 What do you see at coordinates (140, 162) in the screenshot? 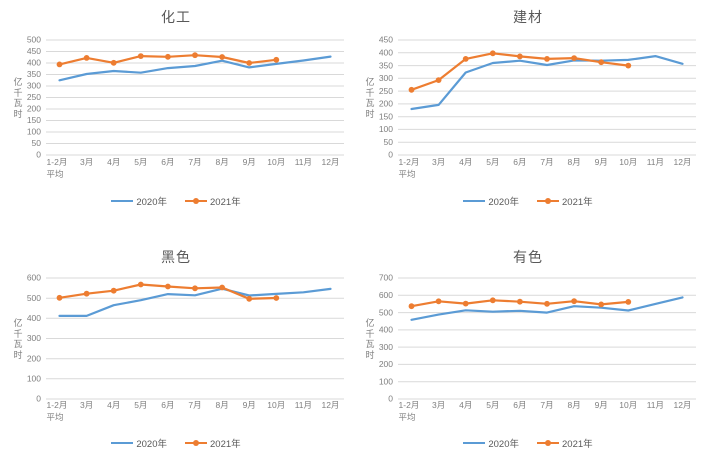
I see `x-tick-label: 5月` at bounding box center [140, 162].